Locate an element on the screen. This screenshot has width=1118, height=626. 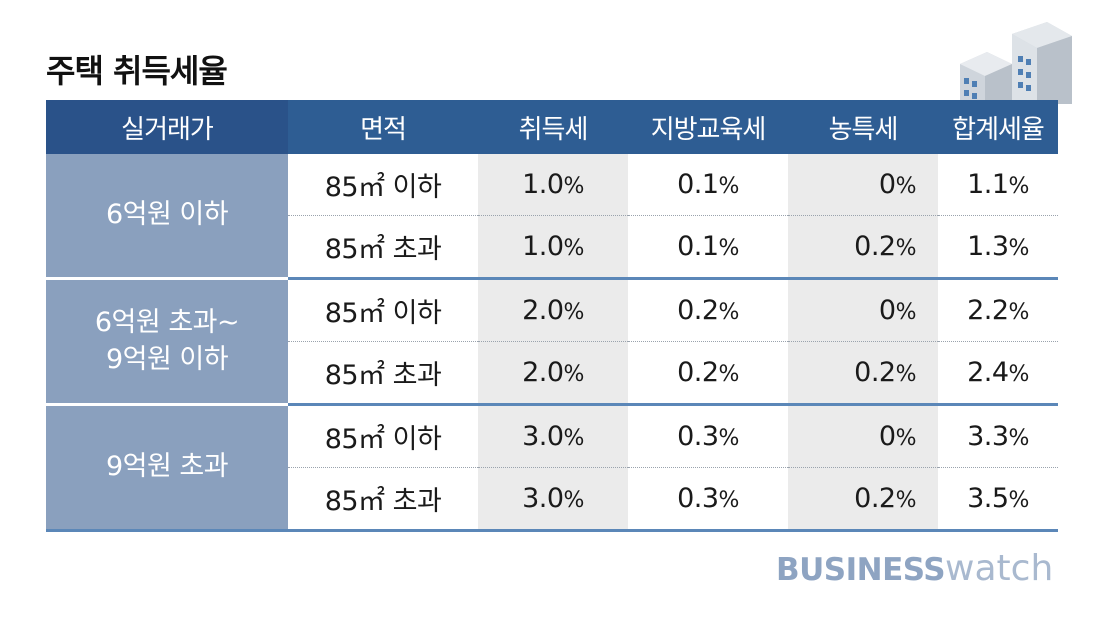
header-education-tax: 지방교육세 is located at coordinates (708, 127).